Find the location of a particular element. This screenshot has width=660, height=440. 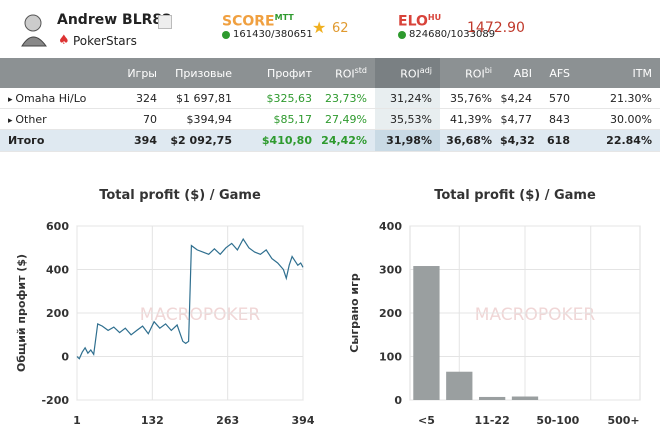

y-tick-label: 300 is located at coordinates (390, 270).